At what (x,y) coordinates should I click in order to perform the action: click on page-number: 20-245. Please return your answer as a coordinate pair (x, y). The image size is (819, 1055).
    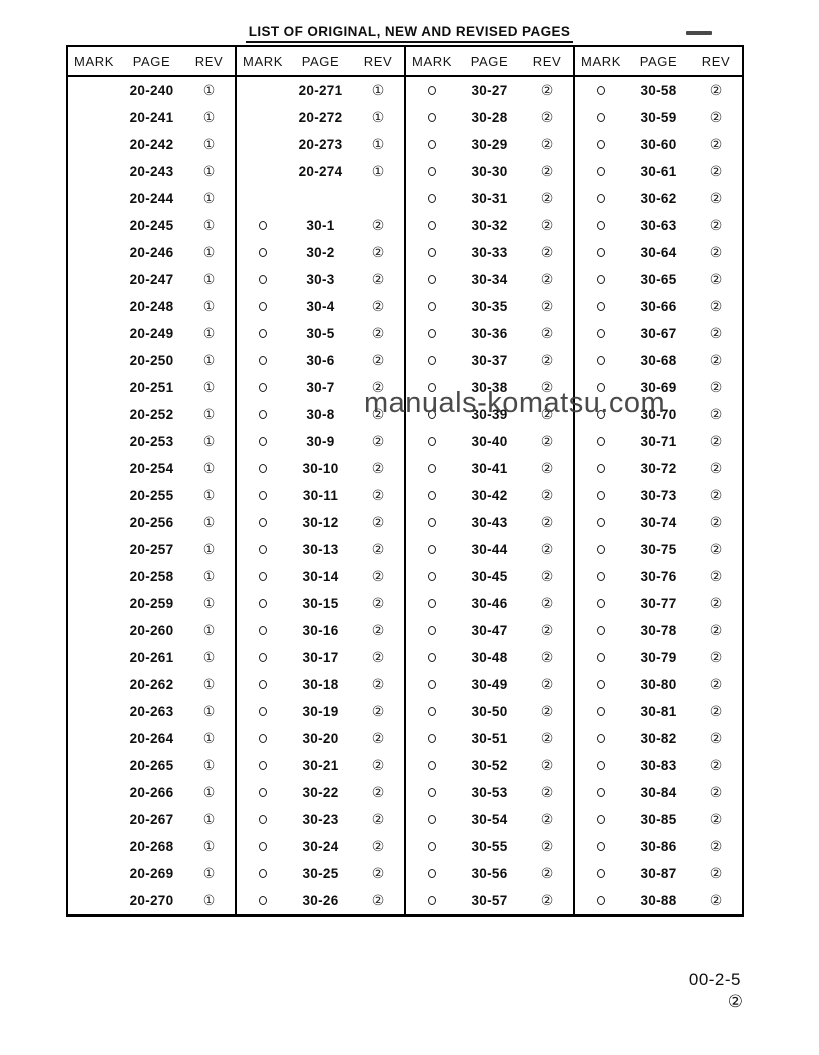
    Looking at the image, I should click on (151, 225).